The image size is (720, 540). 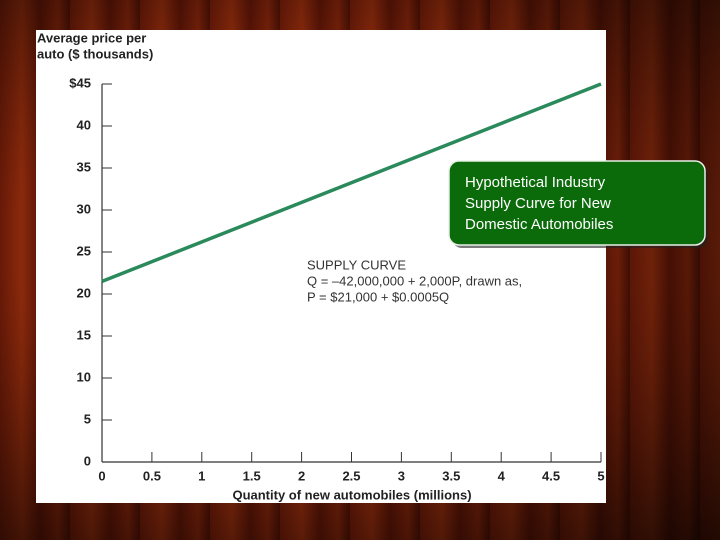 What do you see at coordinates (502, 475) in the screenshot?
I see `x-tick-label: 4` at bounding box center [502, 475].